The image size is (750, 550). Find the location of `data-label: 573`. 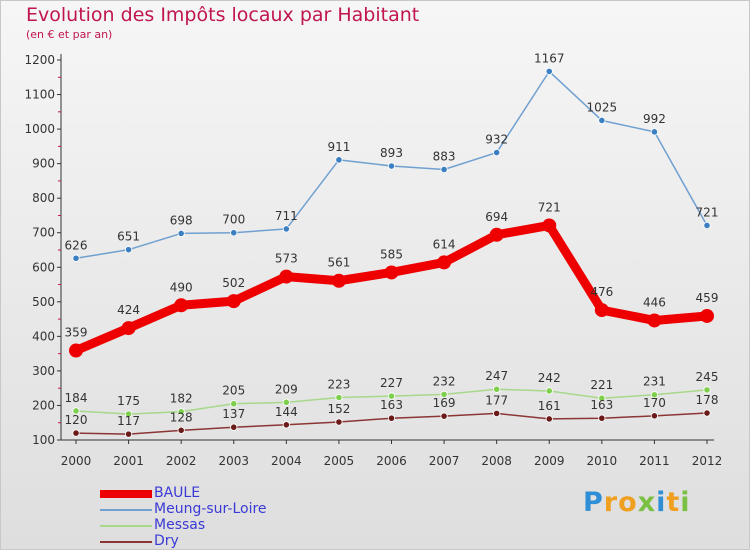

data-label: 573 is located at coordinates (286, 259).